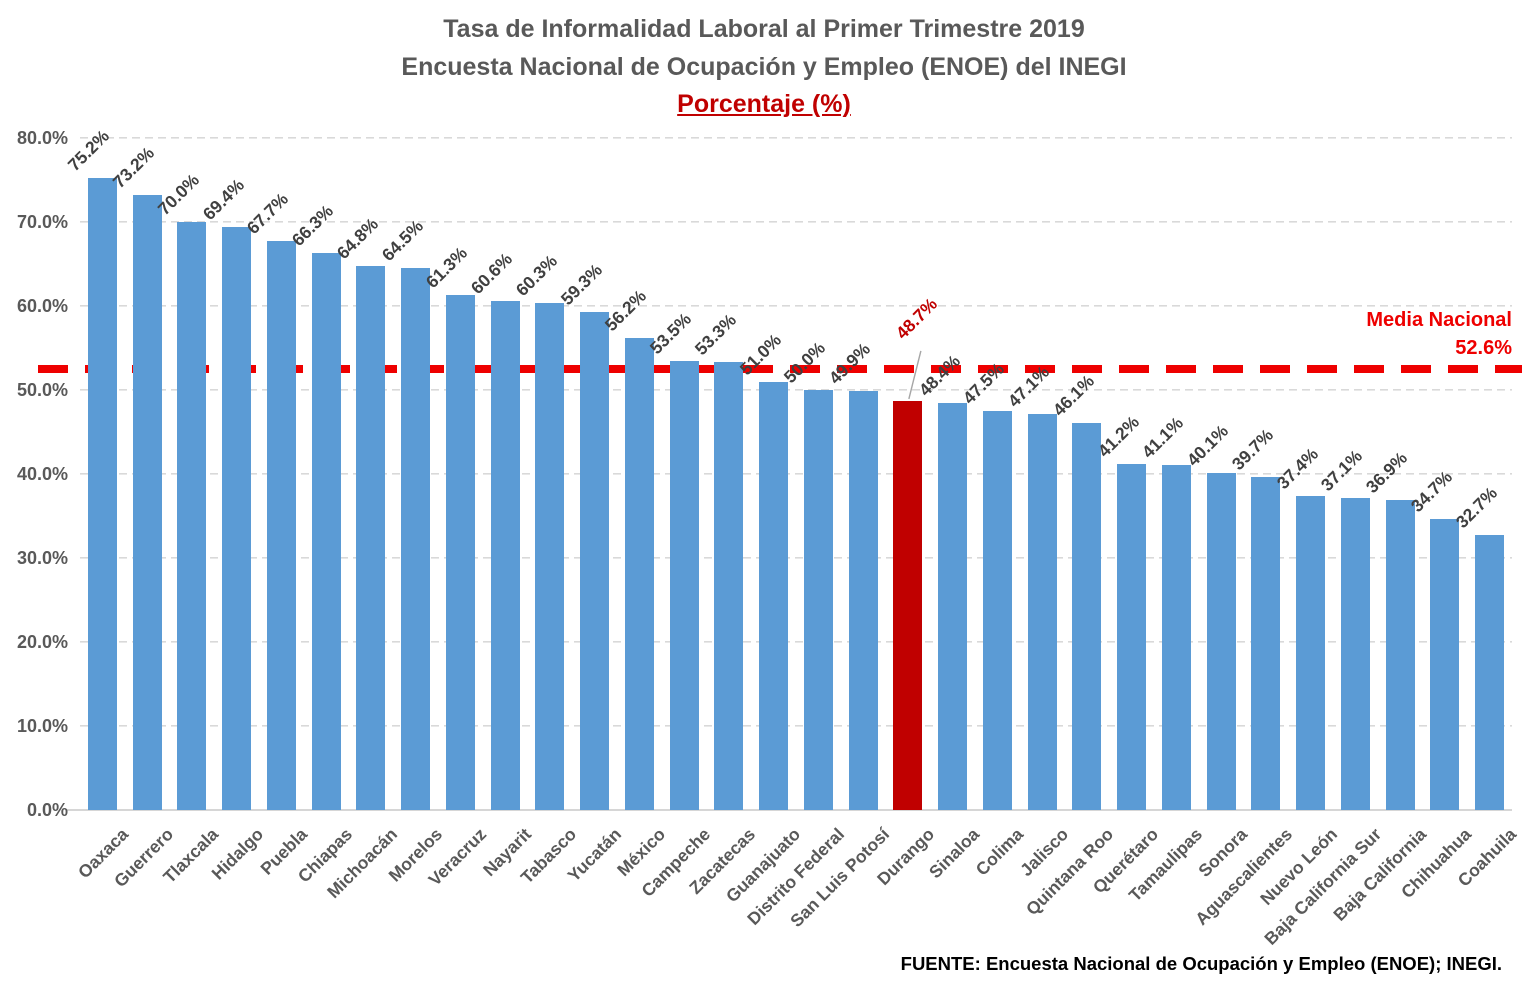 The image size is (1528, 999). What do you see at coordinates (1490, 672) in the screenshot?
I see `bar-coahuila` at bounding box center [1490, 672].